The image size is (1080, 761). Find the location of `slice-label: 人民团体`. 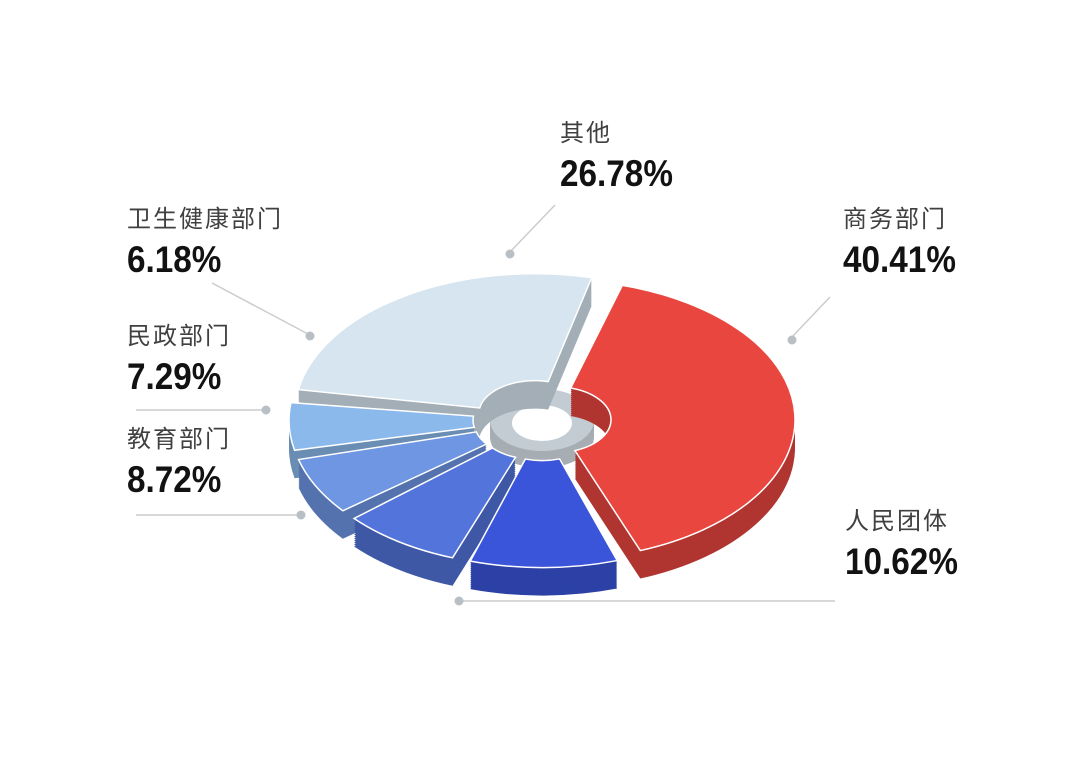

slice-label: 人民团体 is located at coordinates (897, 521).